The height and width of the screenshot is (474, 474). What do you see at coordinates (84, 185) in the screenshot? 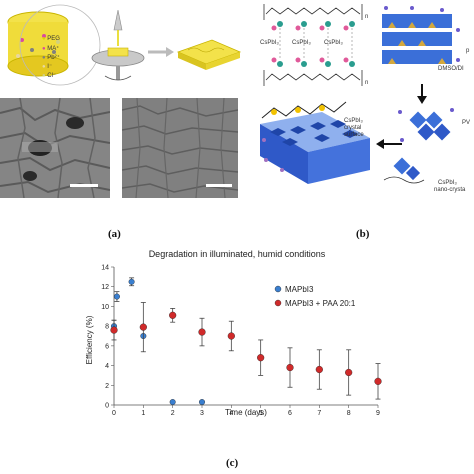
I see `scale-bar-left` at bounding box center [84, 185].